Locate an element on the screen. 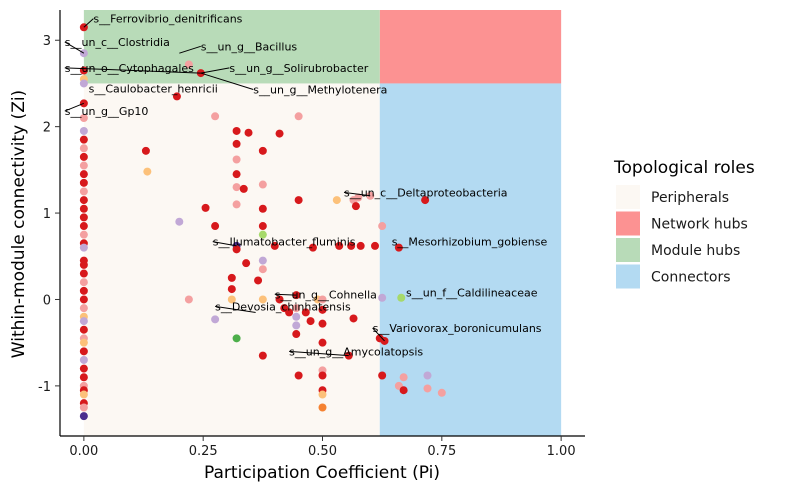 This screenshot has width=800, height=494. x-tick-label-1: 0.25 is located at coordinates (203, 451).